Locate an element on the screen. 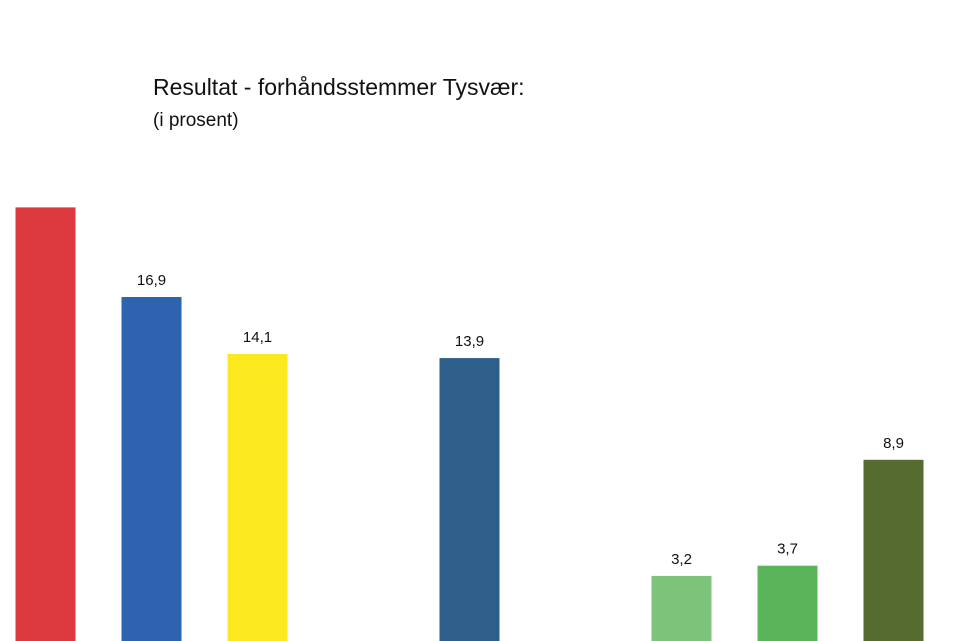  data-label-8: 3,7 is located at coordinates (787, 549).